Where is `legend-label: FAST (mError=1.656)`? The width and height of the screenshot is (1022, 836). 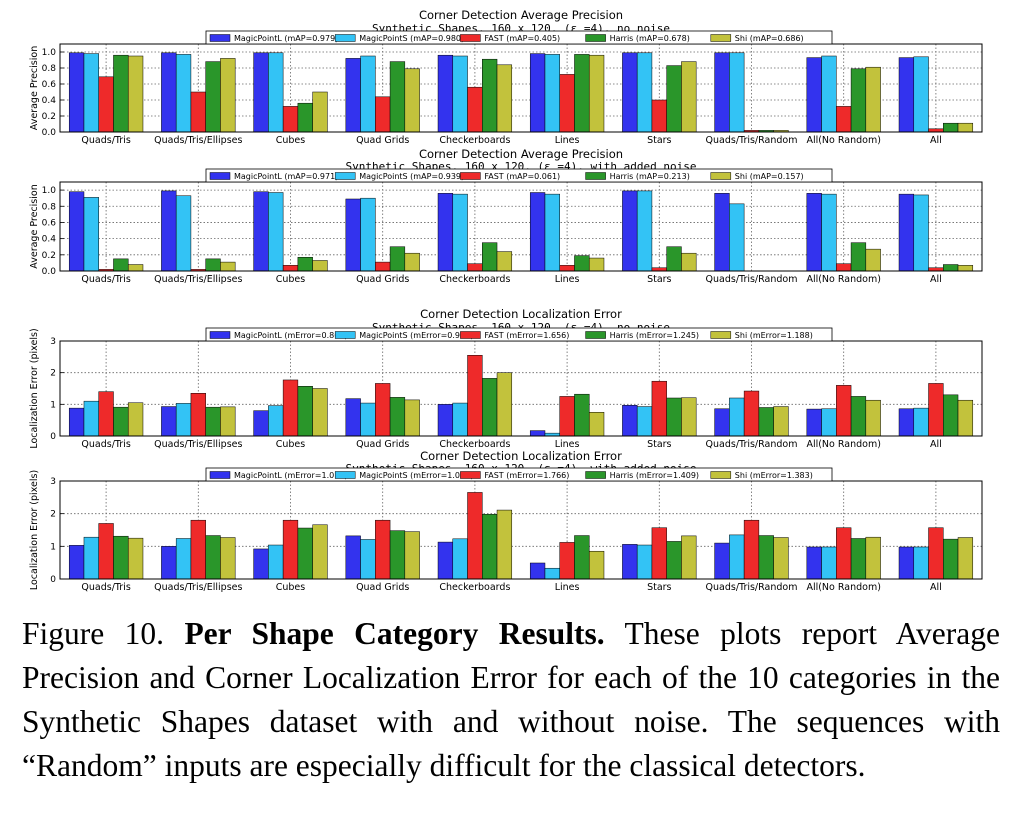
legend-label: FAST (mError=1.656) is located at coordinates (526, 335).